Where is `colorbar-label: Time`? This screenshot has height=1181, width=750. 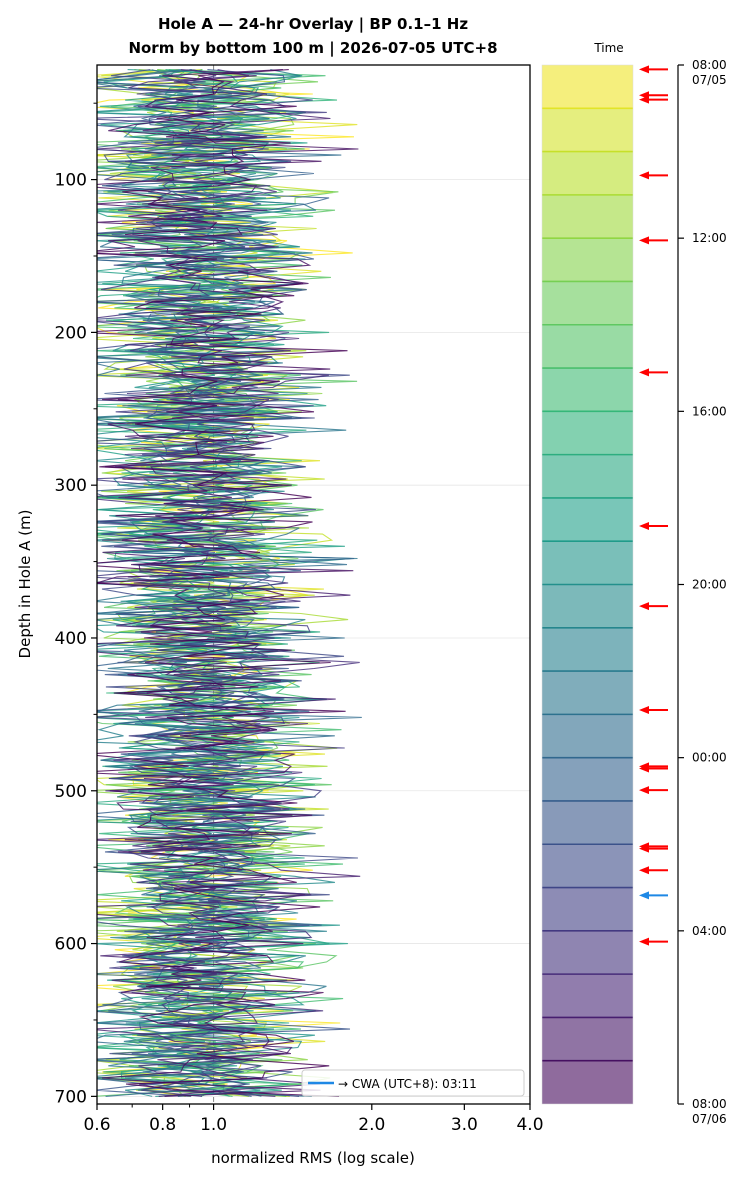
colorbar-label: Time is located at coordinates (608, 48).